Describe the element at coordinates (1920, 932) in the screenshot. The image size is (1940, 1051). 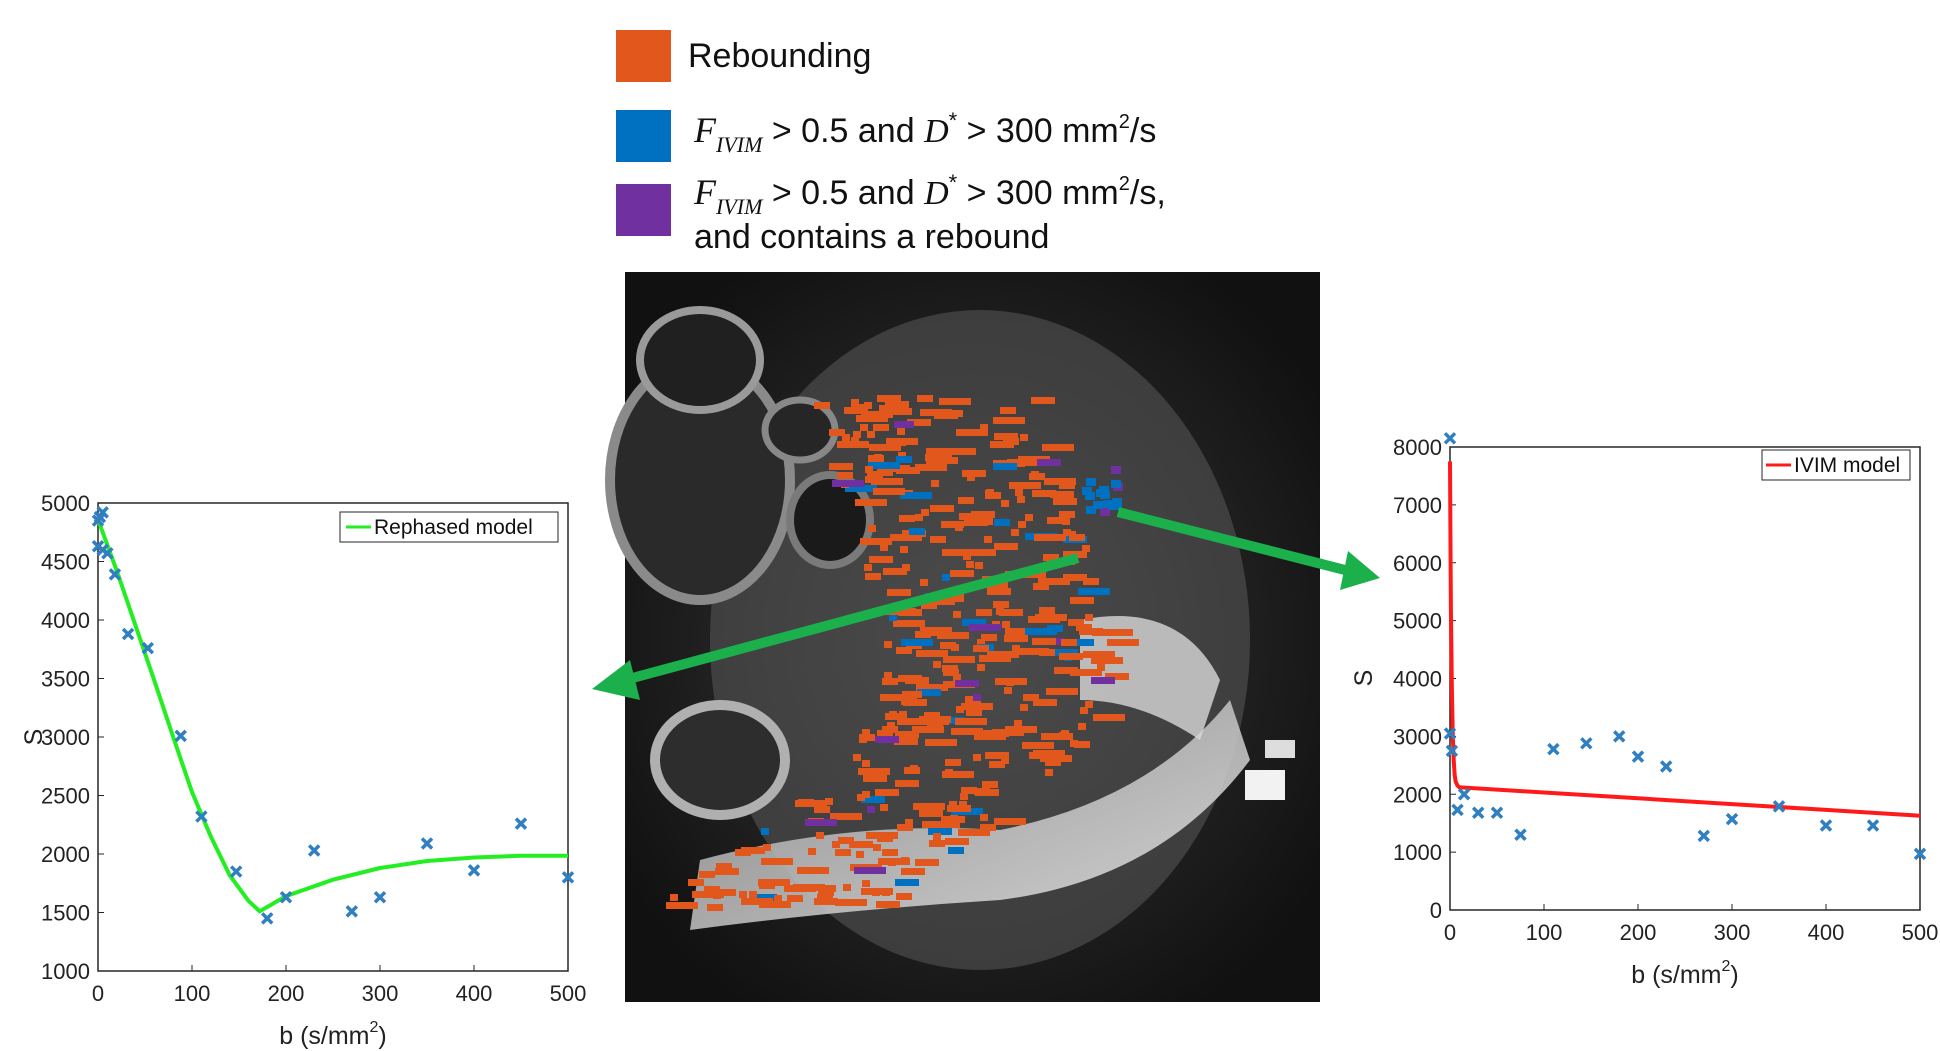
I see `x-tick-label: 500` at that location.